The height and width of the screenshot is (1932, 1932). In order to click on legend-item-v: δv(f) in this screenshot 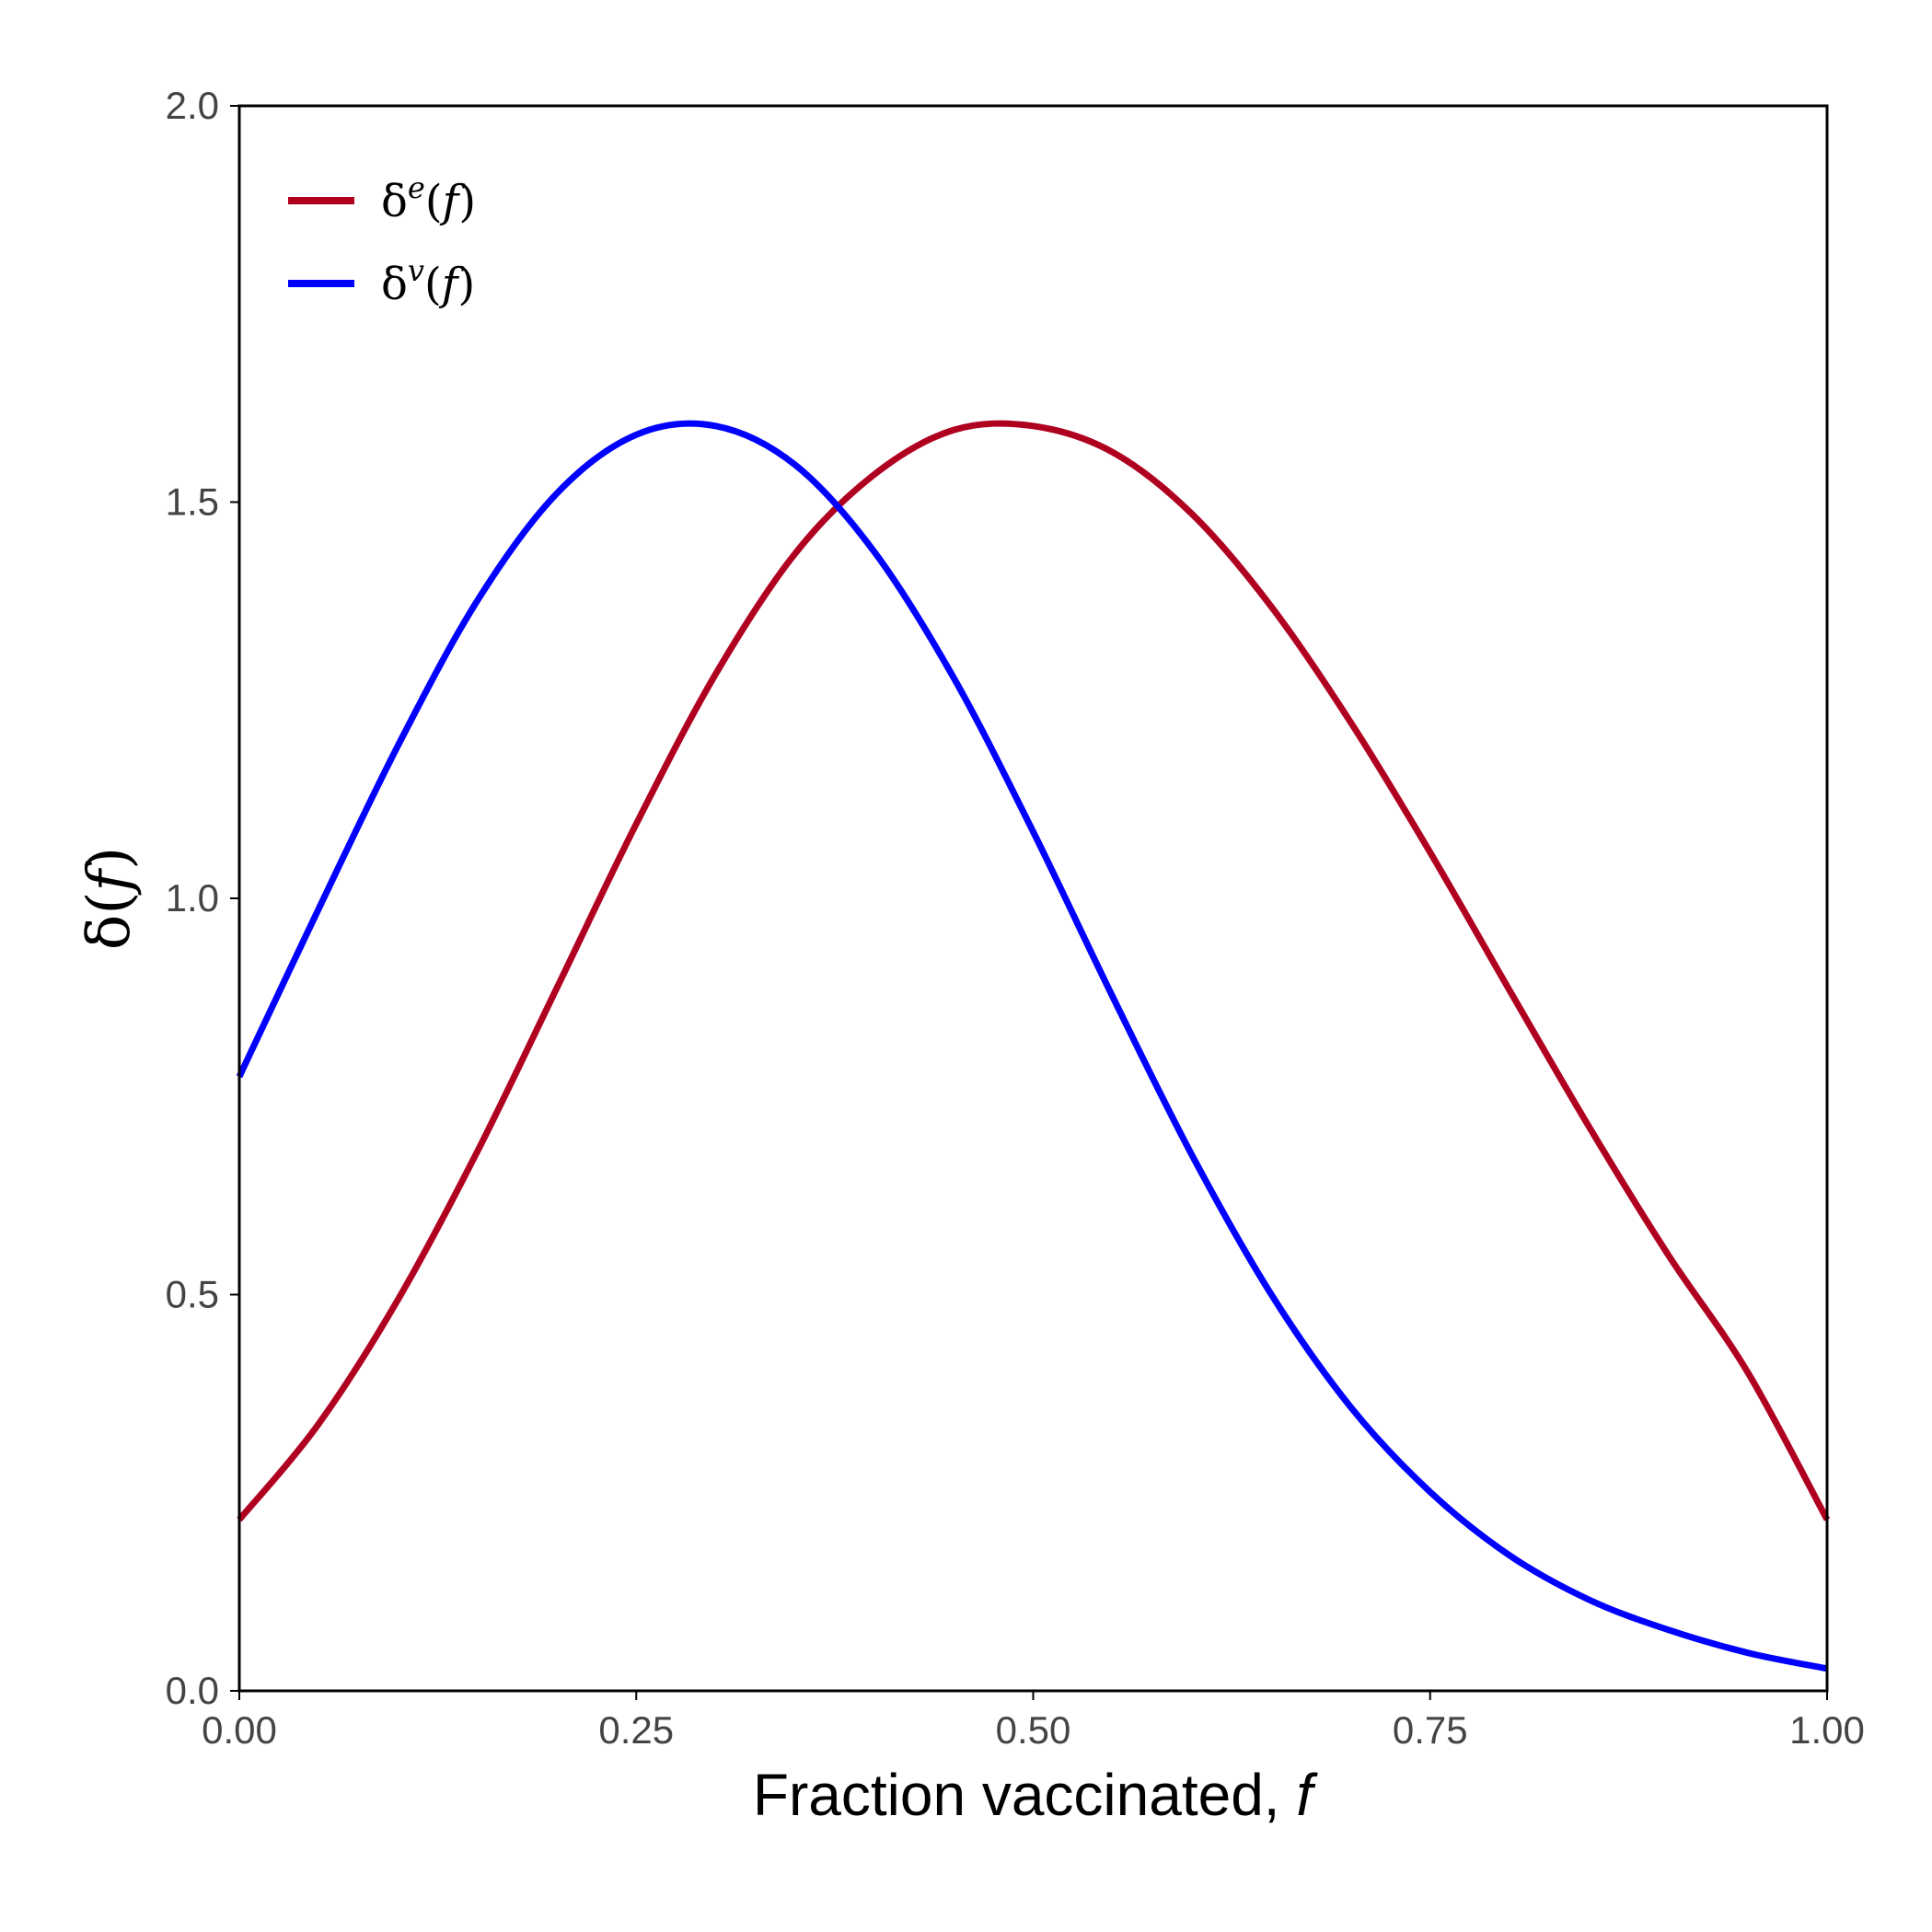, I will do `click(382, 281)`.